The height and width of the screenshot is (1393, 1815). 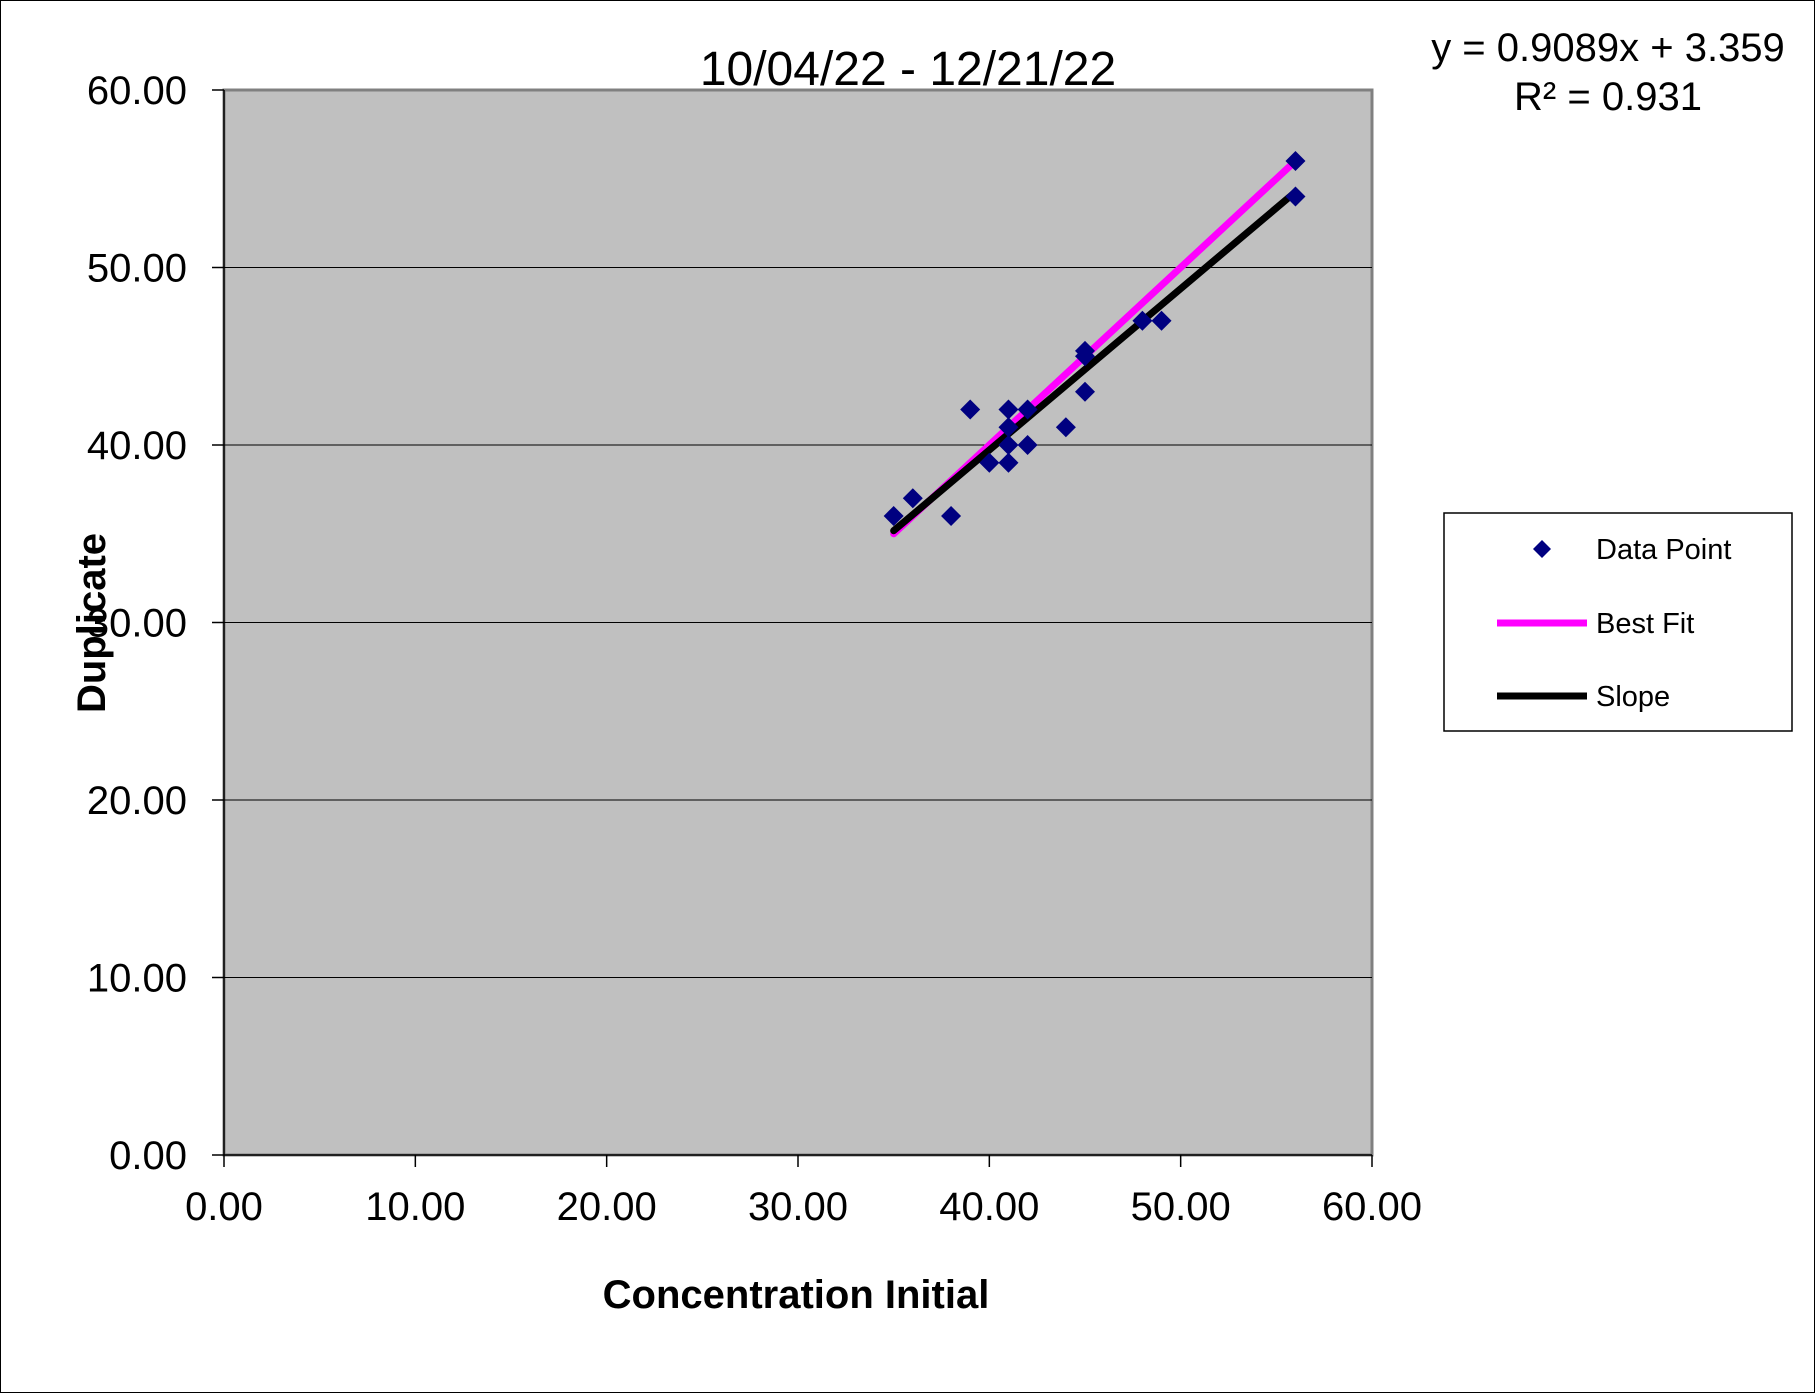 I want to click on y-tick-label: 40.00, so click(x=137, y=446).